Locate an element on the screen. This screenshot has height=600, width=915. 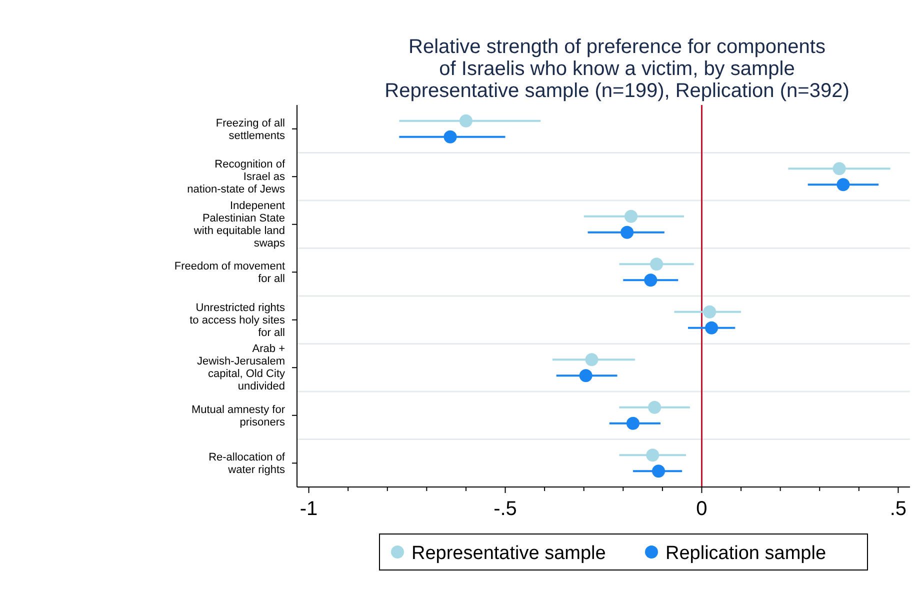
x-tick-label: -.5 is located at coordinates (505, 509).